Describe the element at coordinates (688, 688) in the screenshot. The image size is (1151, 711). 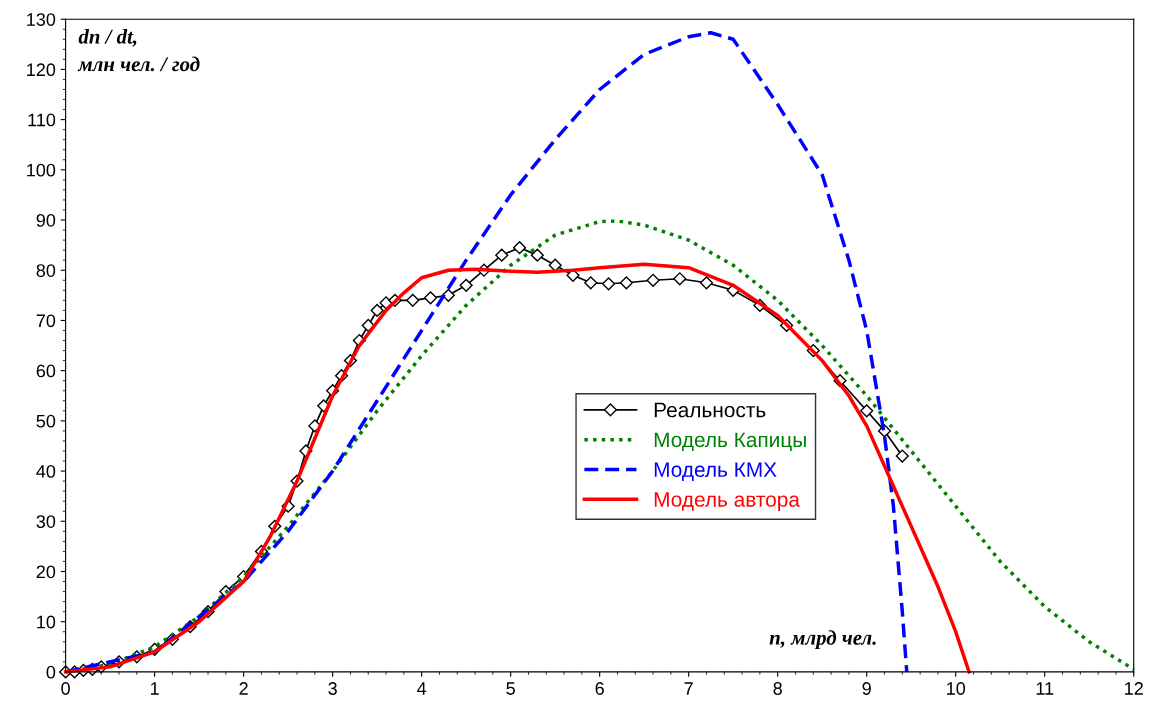
I see `x-tick-label: 7` at that location.